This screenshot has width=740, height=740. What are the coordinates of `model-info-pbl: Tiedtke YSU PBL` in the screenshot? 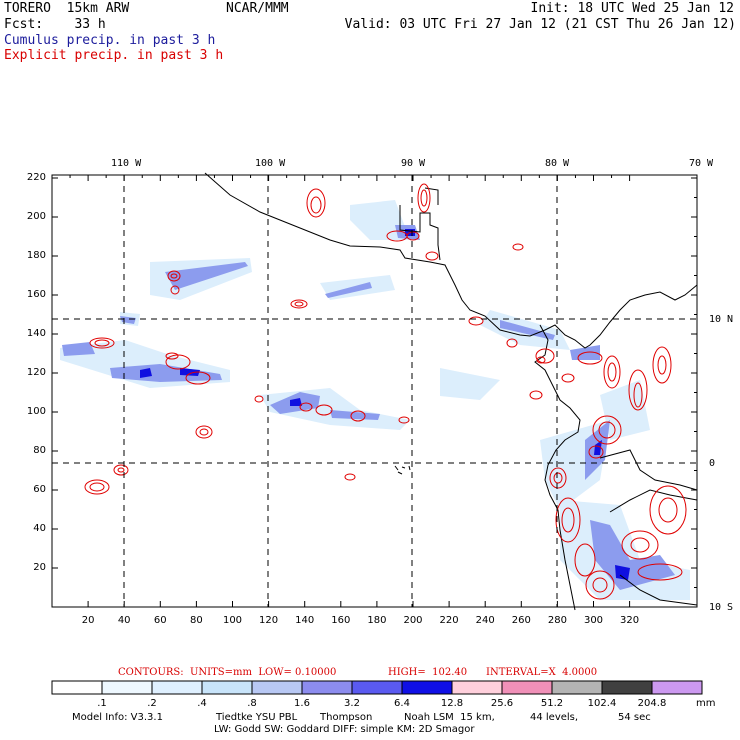 It's located at (257, 717).